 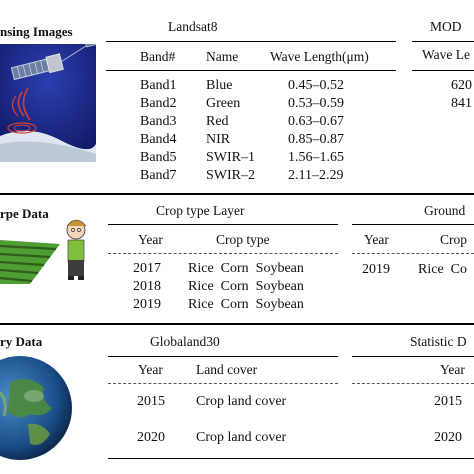 What do you see at coordinates (147, 268) in the screenshot?
I see `table-cell: 2017` at bounding box center [147, 268].